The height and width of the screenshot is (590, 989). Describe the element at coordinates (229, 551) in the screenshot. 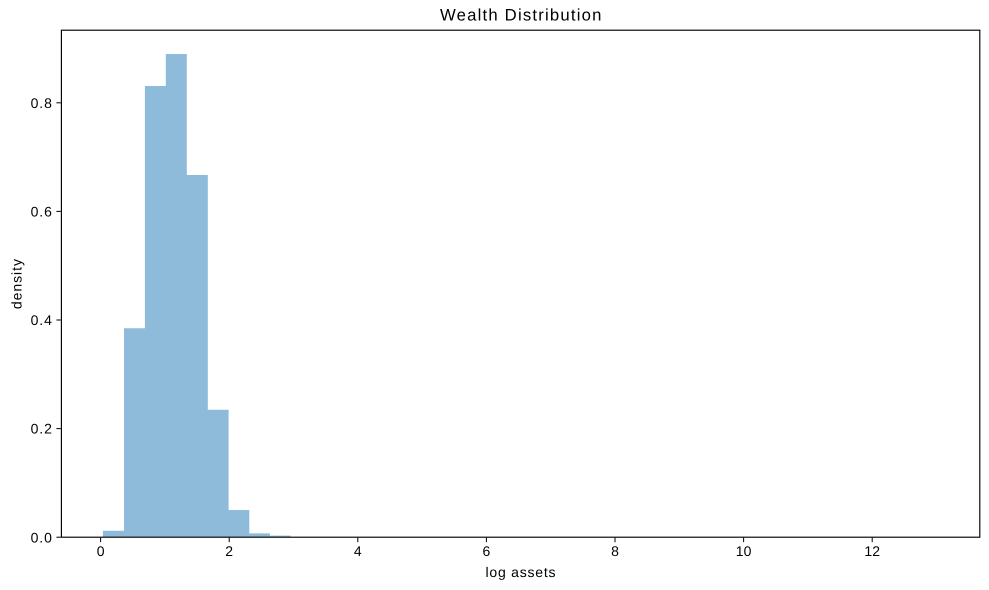

I see `svg-text: 2` at that location.